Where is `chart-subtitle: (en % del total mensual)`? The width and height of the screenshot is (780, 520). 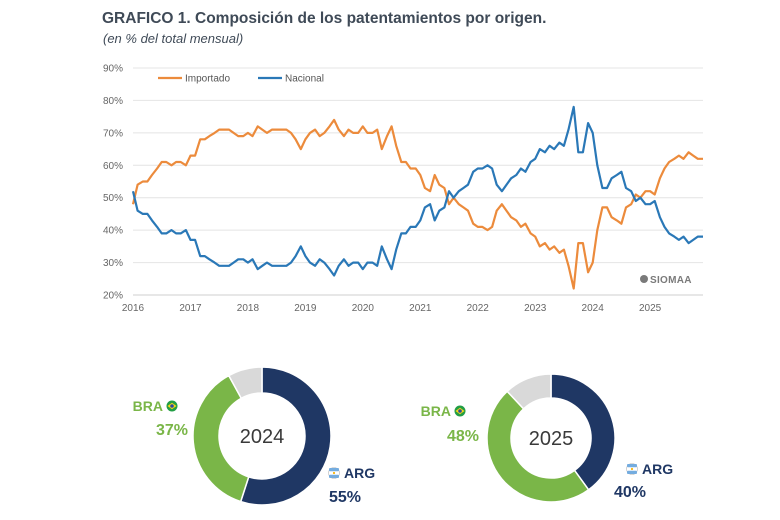
chart-subtitle: (en % del total mensual) is located at coordinates (173, 38).